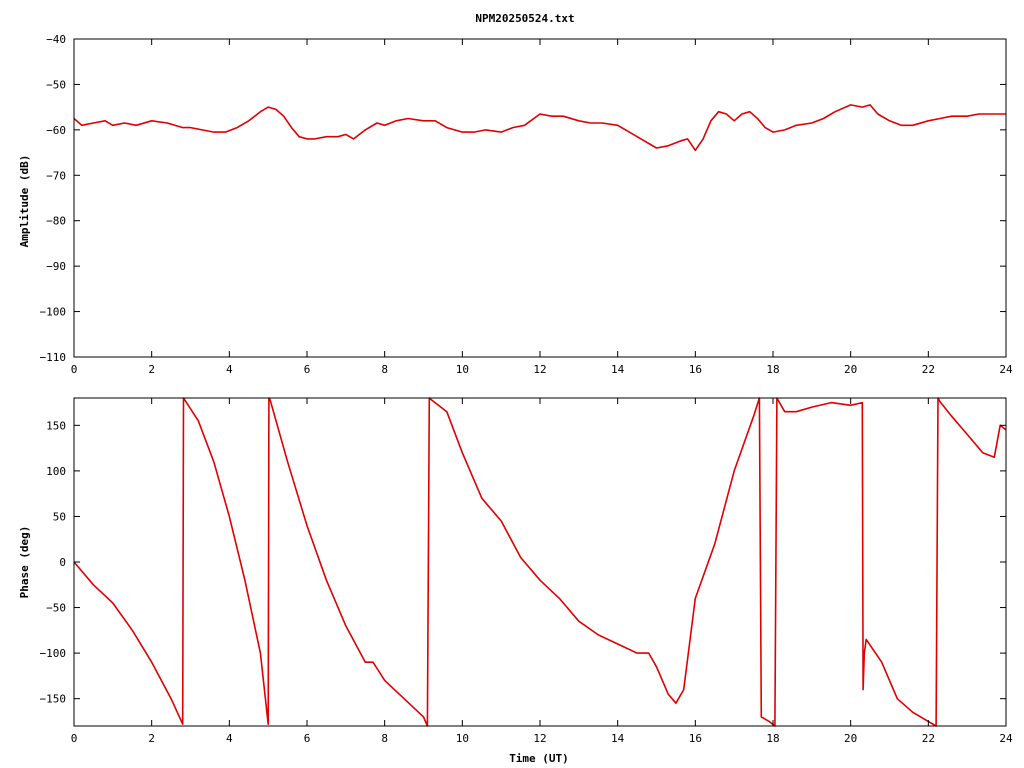  I want to click on amplitude-x-tick-label: 24, so click(1006, 369).